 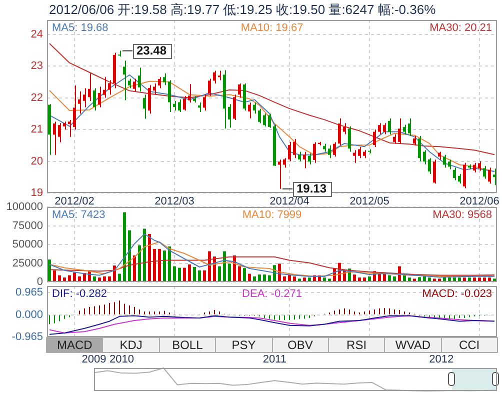 I want to click on y-tick-label: 100000, so click(x=24, y=207).